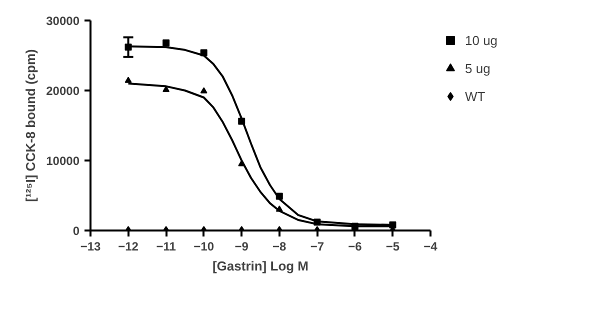 The width and height of the screenshot is (600, 330). What do you see at coordinates (166, 247) in the screenshot?
I see `x-tick-label: −11` at bounding box center [166, 247].